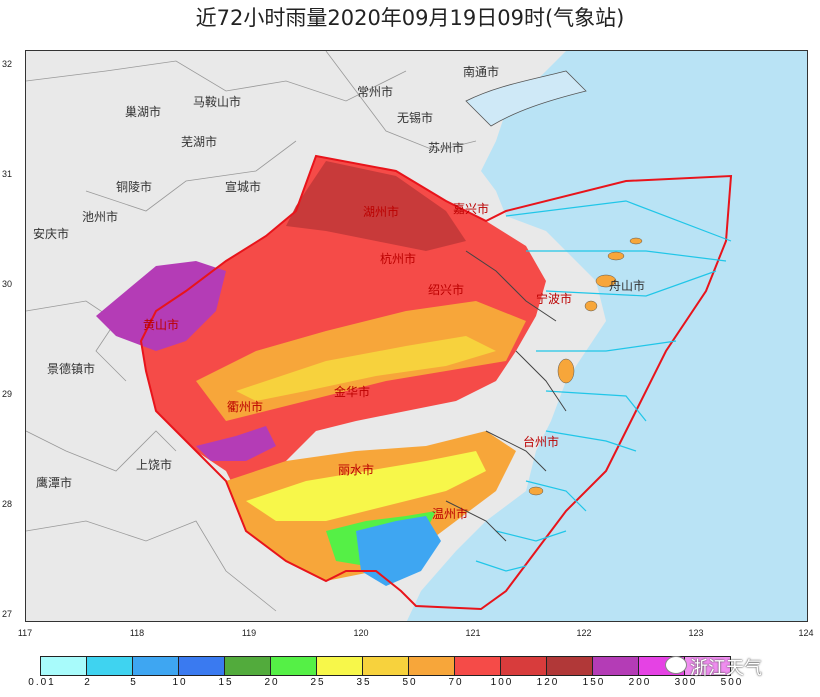 The width and height of the screenshot is (820, 697). What do you see at coordinates (51, 234) in the screenshot?
I see `city-label-anqing: 安庆市` at bounding box center [51, 234].